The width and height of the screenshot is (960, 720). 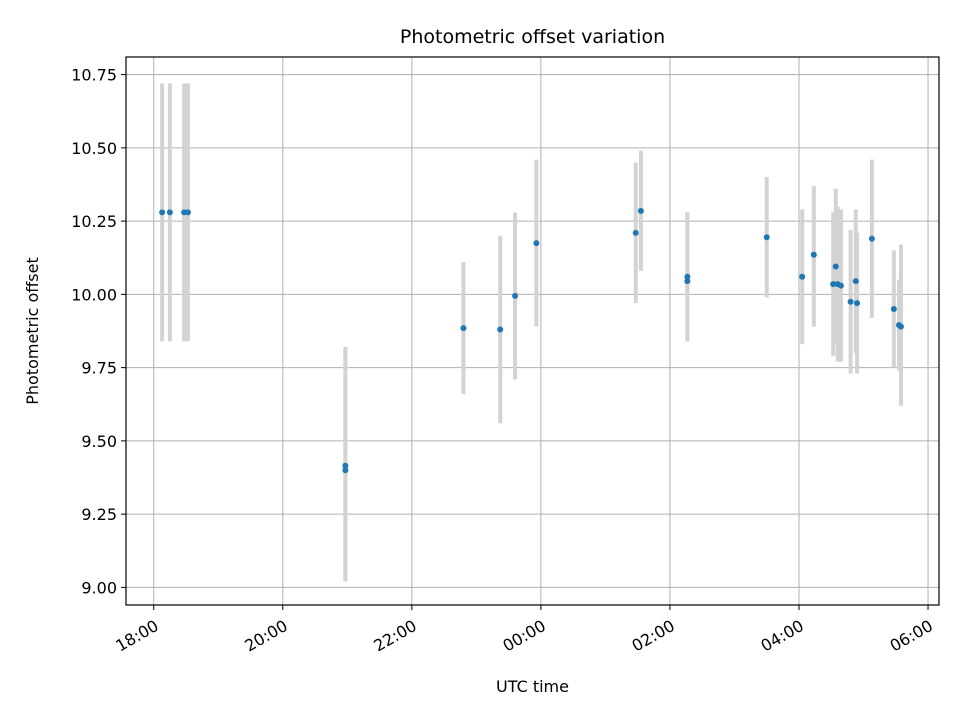 I want to click on y-axis-ticks: 9.00 9.25 9.50 9.75 10.00 10.25 10.50 10.75, so click(x=98, y=331).